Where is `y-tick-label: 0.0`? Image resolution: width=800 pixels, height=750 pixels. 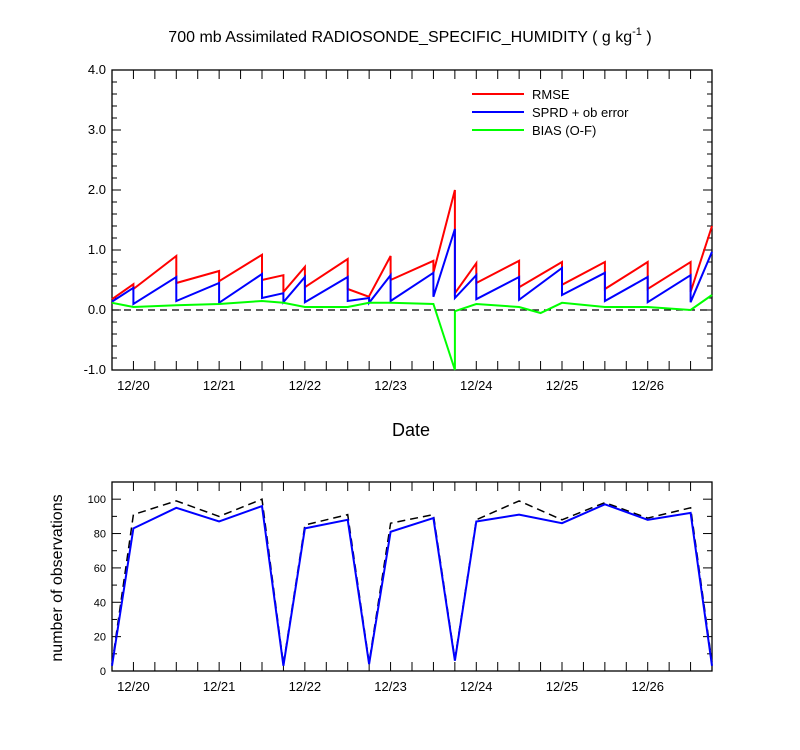
y-tick-label: 0.0 is located at coordinates (97, 309).